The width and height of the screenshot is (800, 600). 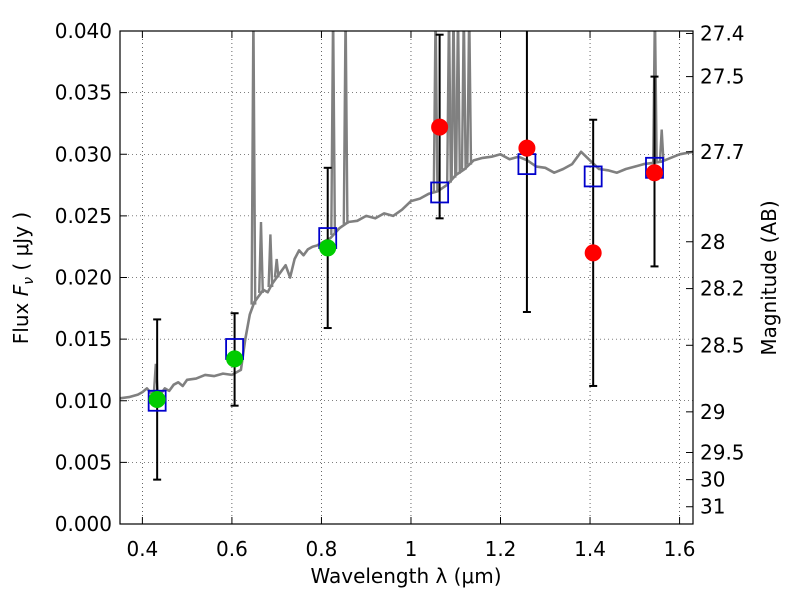 I want to click on y2-tick-label: 28.2, so click(x=722, y=289).